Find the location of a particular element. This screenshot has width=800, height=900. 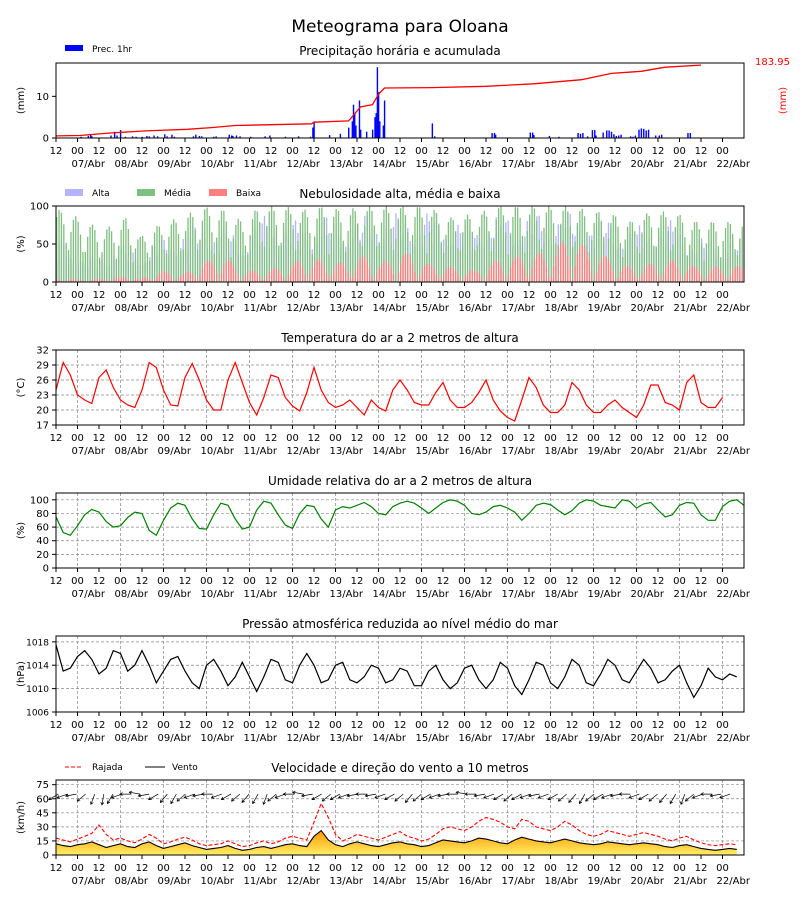

x-day-label: 09/Abr is located at coordinates (175, 738).